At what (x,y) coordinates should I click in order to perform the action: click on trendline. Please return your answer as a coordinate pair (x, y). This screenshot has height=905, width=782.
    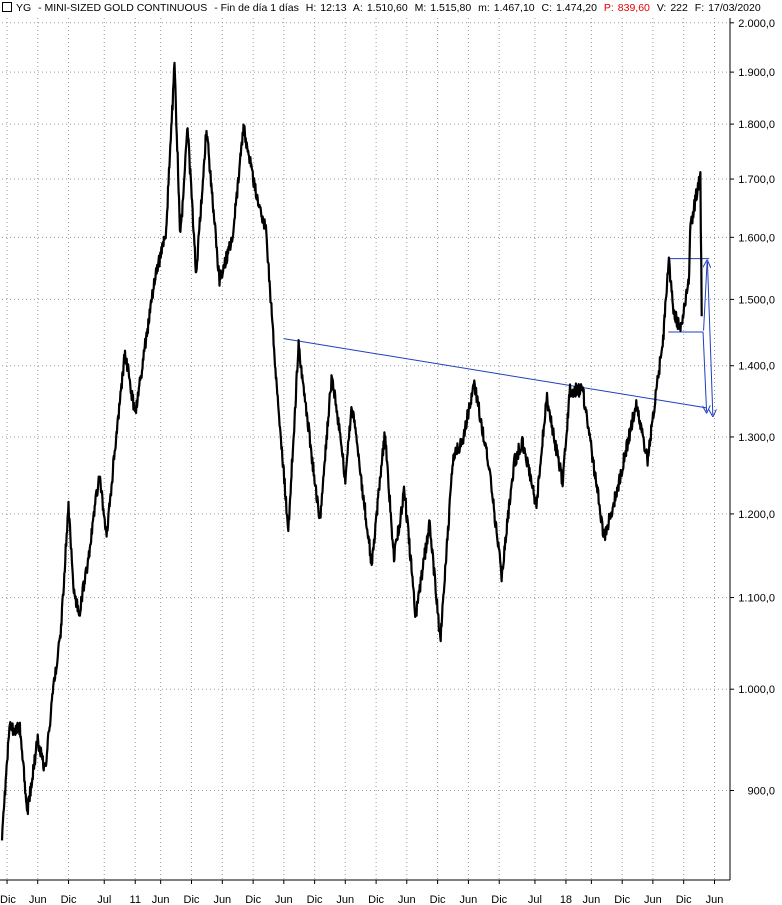
    Looking at the image, I should click on (495, 373).